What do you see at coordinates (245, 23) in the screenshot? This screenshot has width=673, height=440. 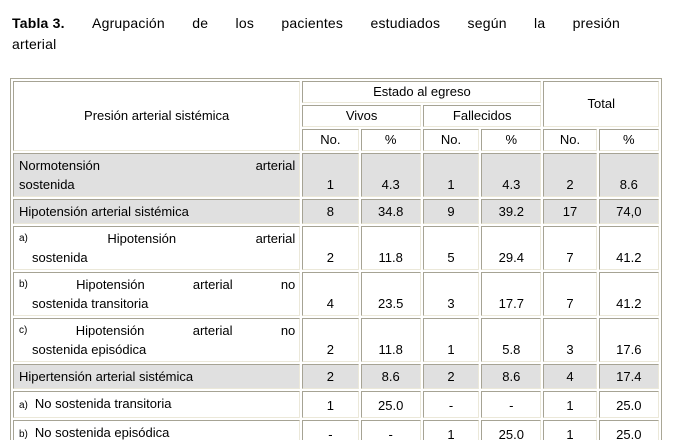 I see `caption-word: los` at bounding box center [245, 23].